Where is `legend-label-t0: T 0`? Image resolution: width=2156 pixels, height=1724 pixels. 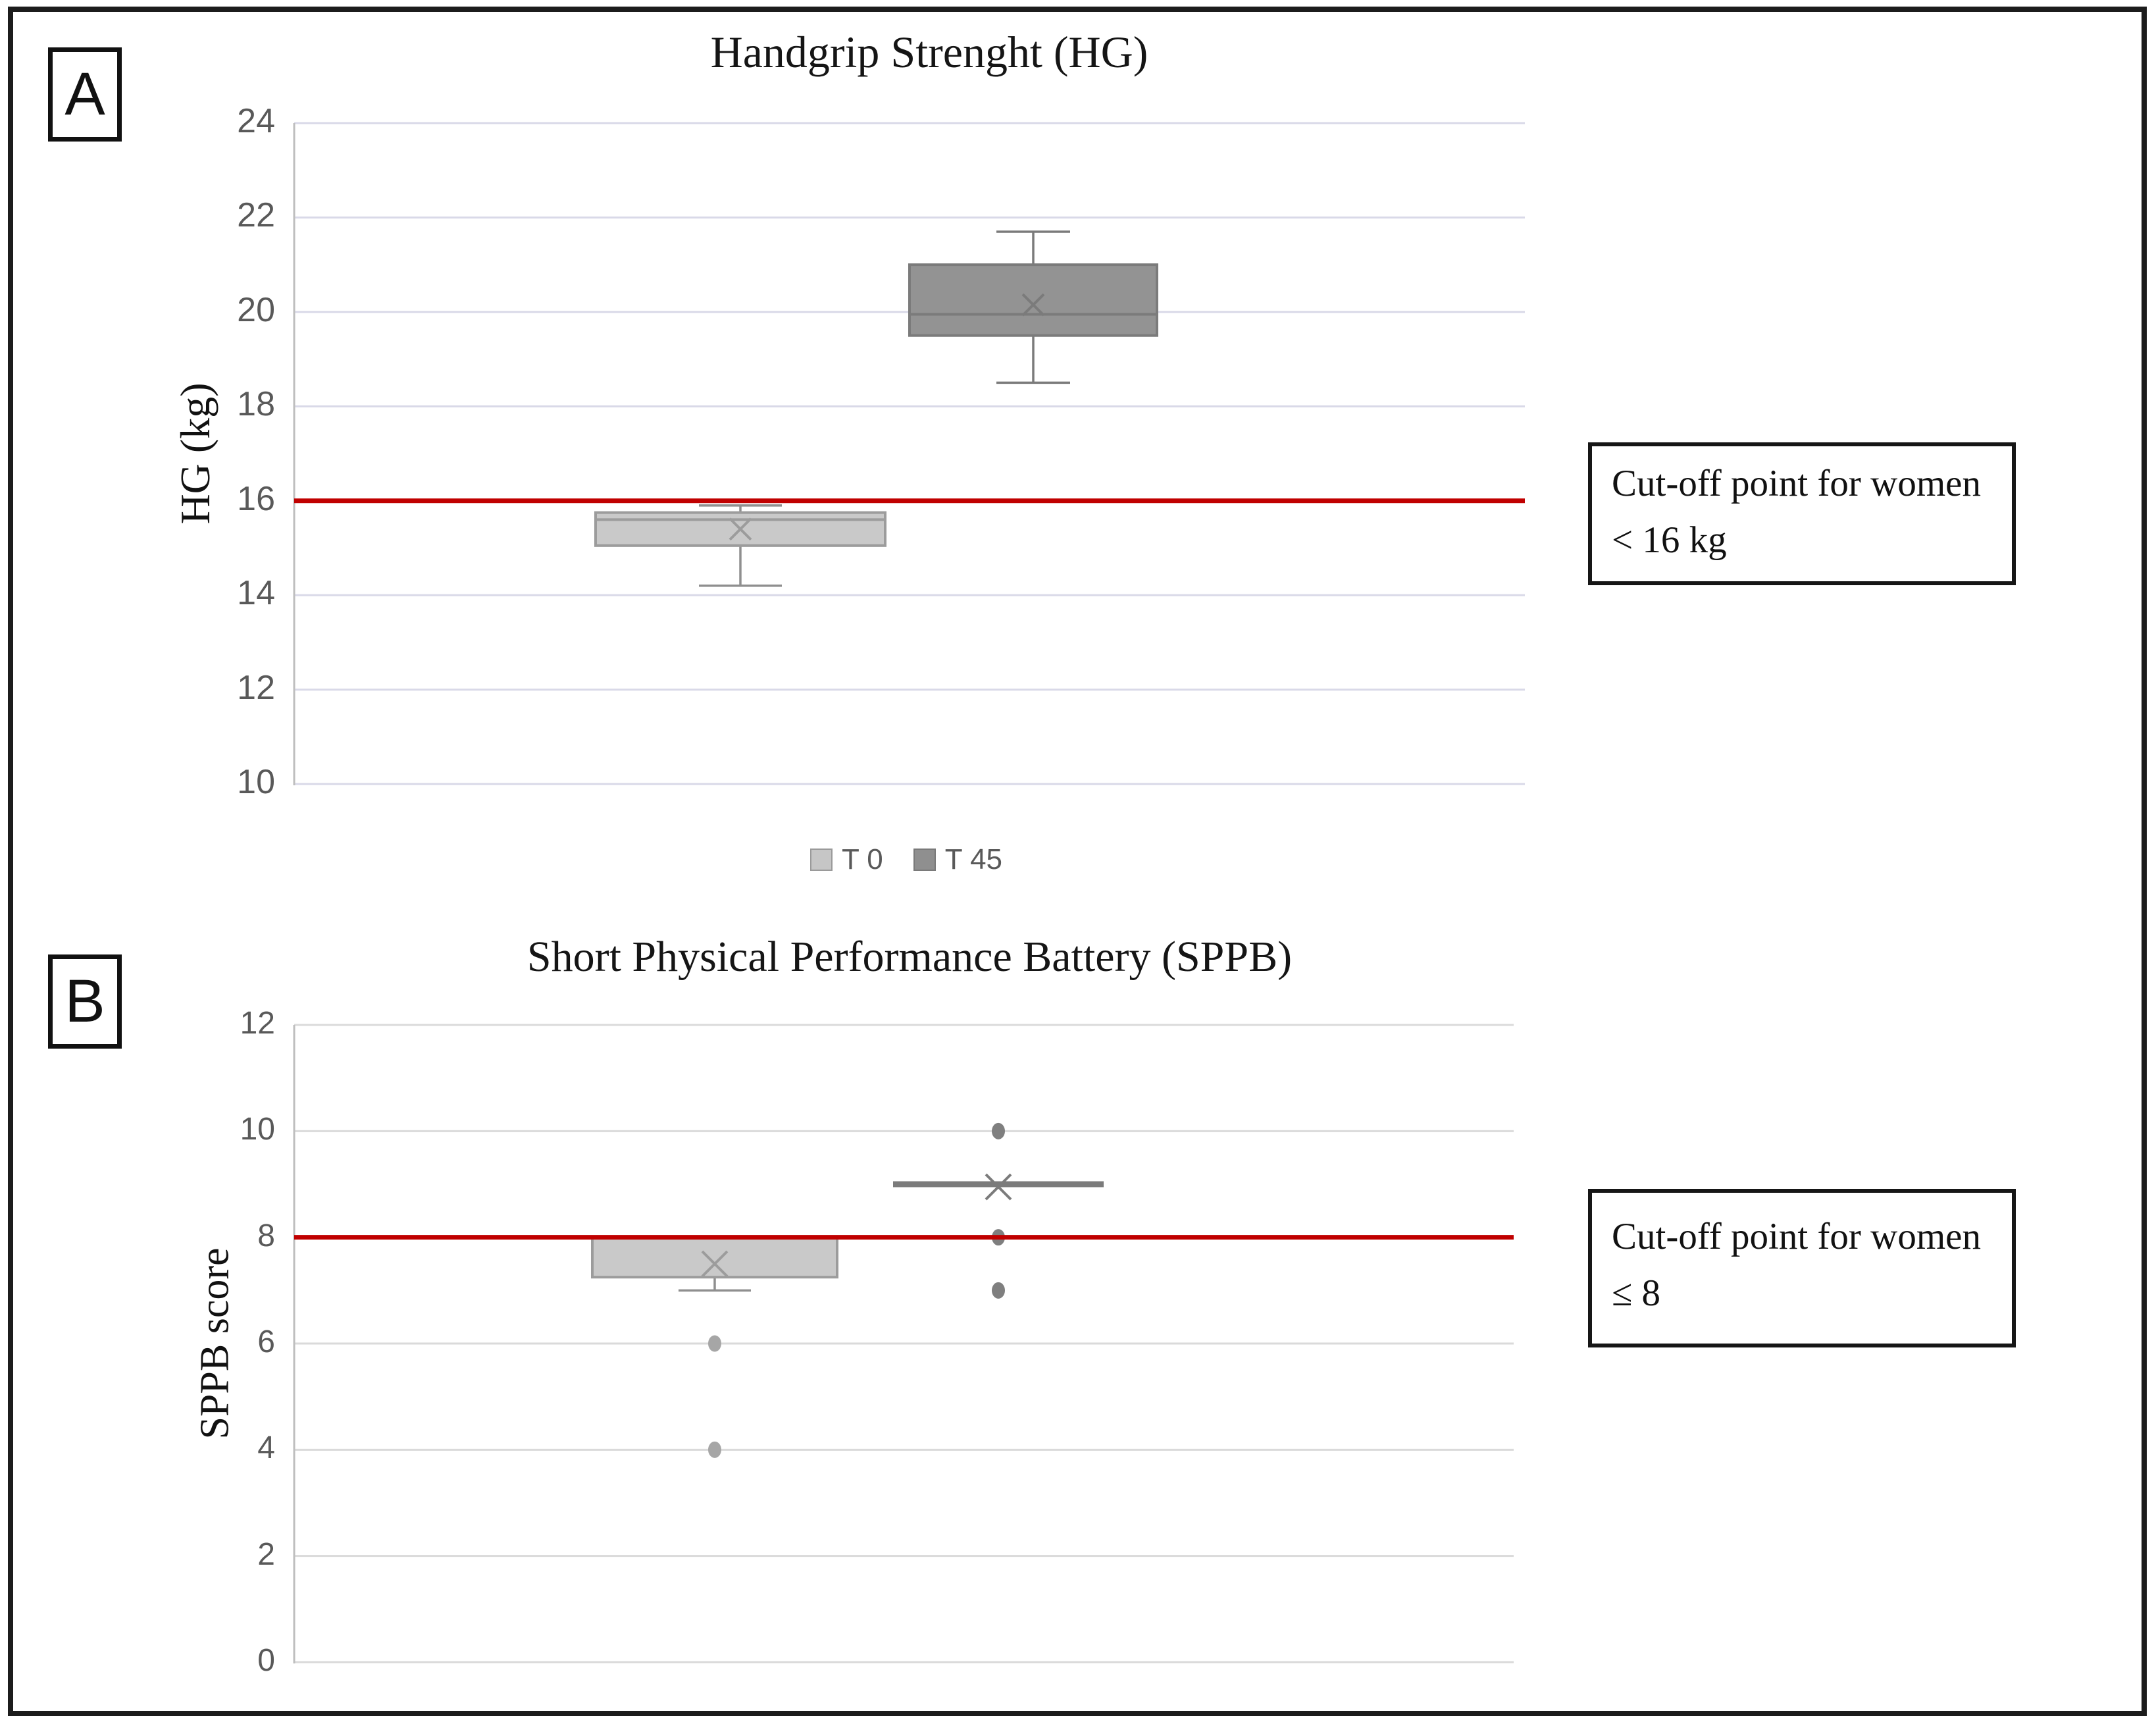 legend-label-t0: T 0 is located at coordinates (862, 859).